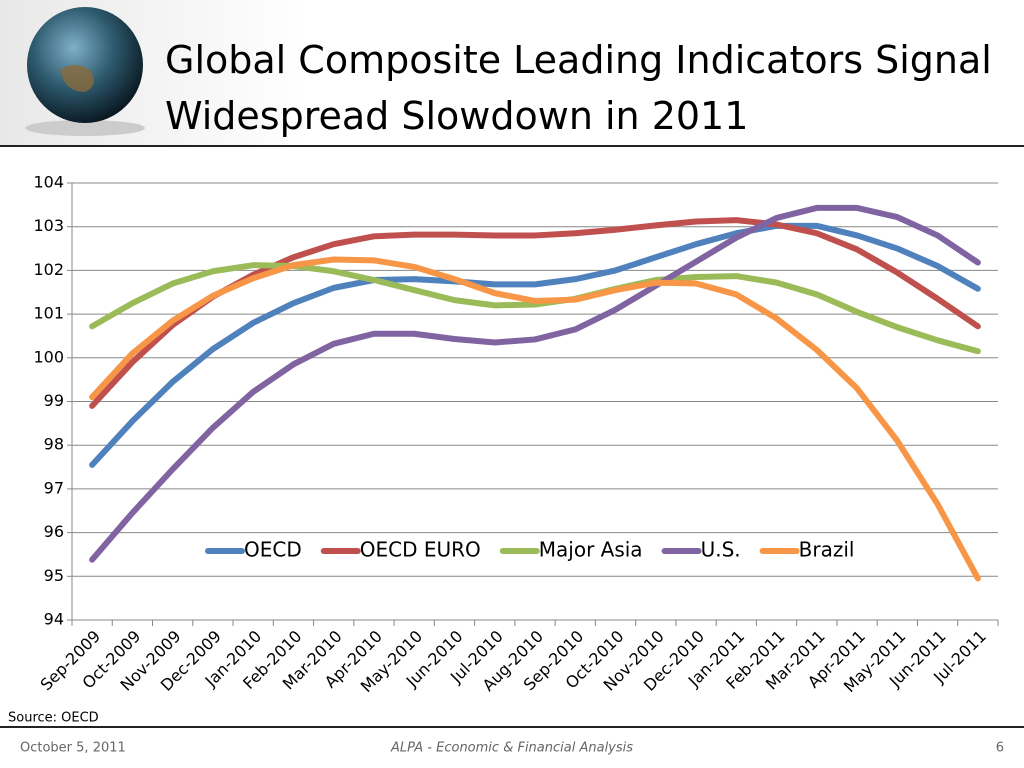 This screenshot has width=1024, height=768. Describe the element at coordinates (54, 531) in the screenshot. I see `y-tick-label: 96` at that location.